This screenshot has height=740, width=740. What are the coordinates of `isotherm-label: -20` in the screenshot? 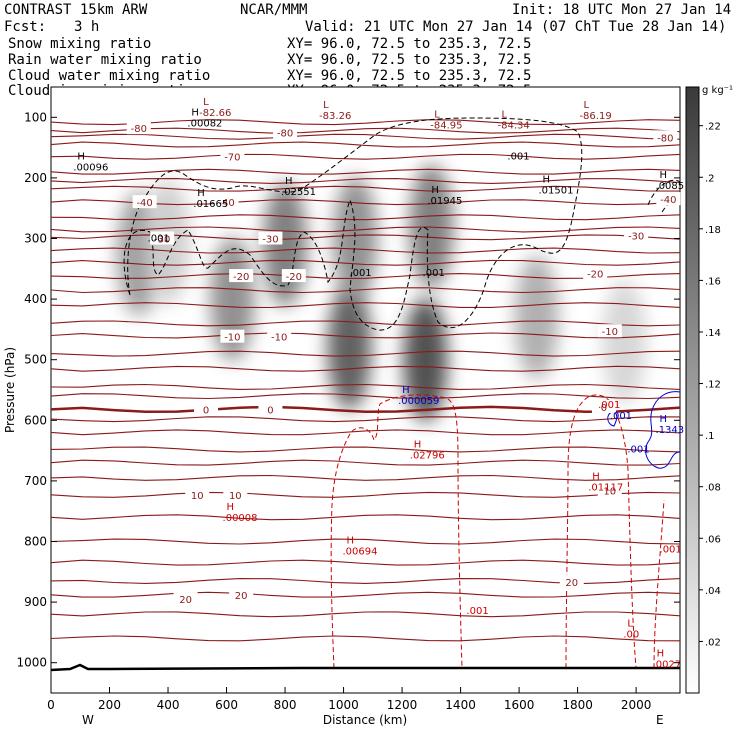 It's located at (294, 277).